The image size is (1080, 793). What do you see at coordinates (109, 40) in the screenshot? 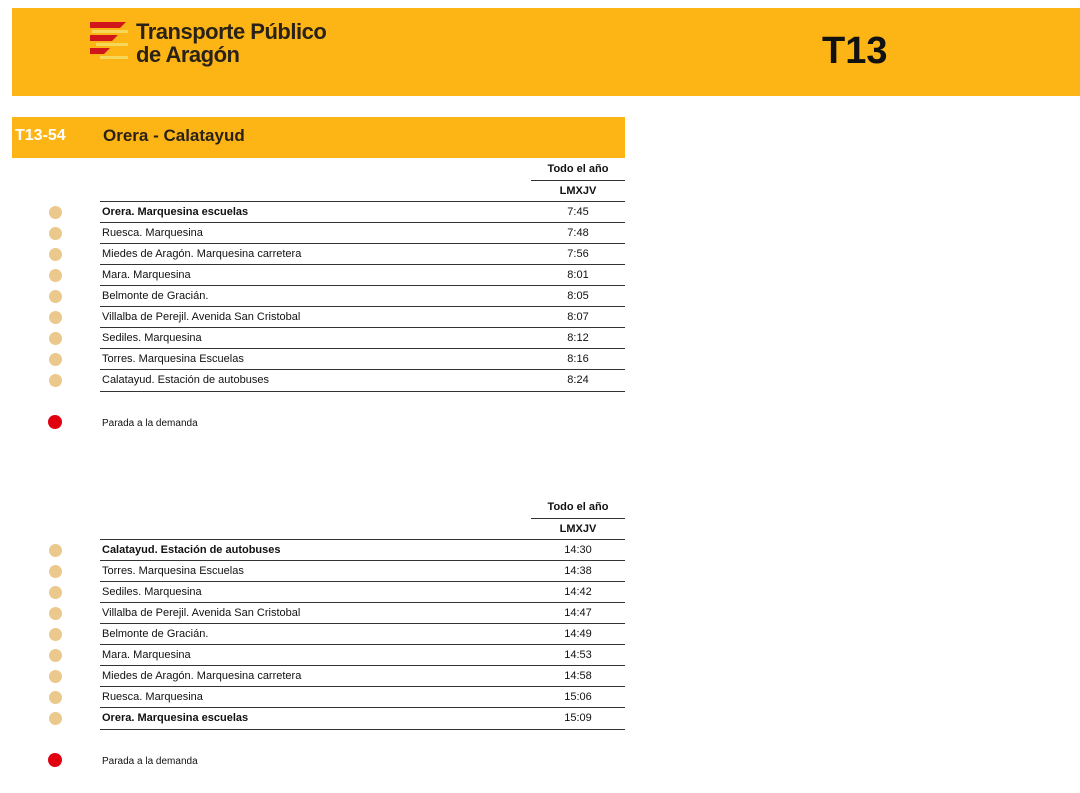
I see `logo-icon` at bounding box center [109, 40].